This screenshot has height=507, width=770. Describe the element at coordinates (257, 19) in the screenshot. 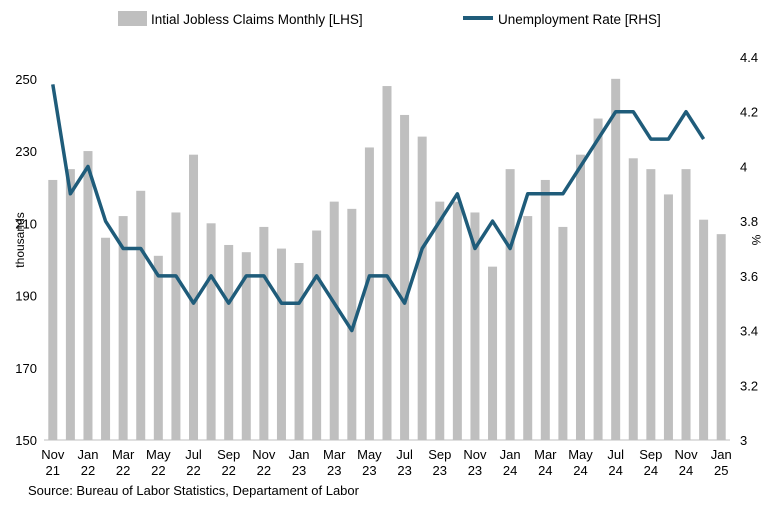

I see `legend-bar-label: Intial Jobless Claims Monthly [LHS]` at that location.